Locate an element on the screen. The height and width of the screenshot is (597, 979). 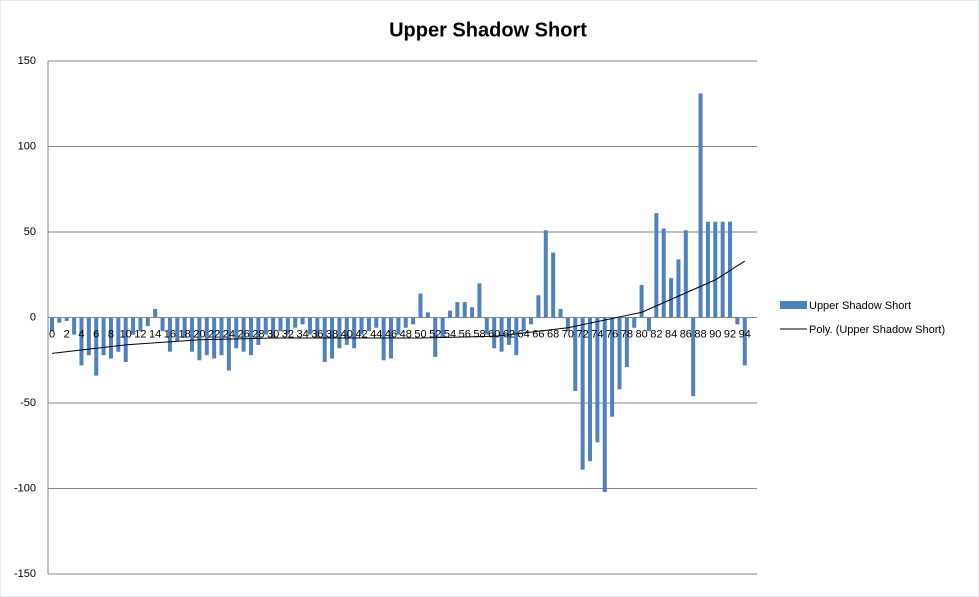
x-tick-label: 8 is located at coordinates (111, 334).